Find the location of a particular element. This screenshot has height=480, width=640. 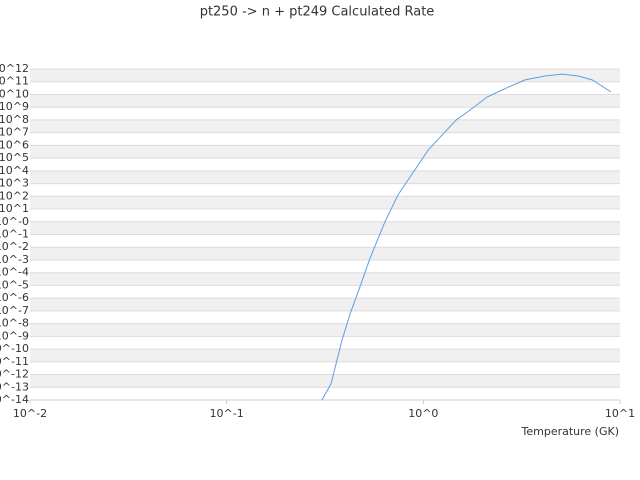

y-tick-label: 10^5 is located at coordinates (14, 157).